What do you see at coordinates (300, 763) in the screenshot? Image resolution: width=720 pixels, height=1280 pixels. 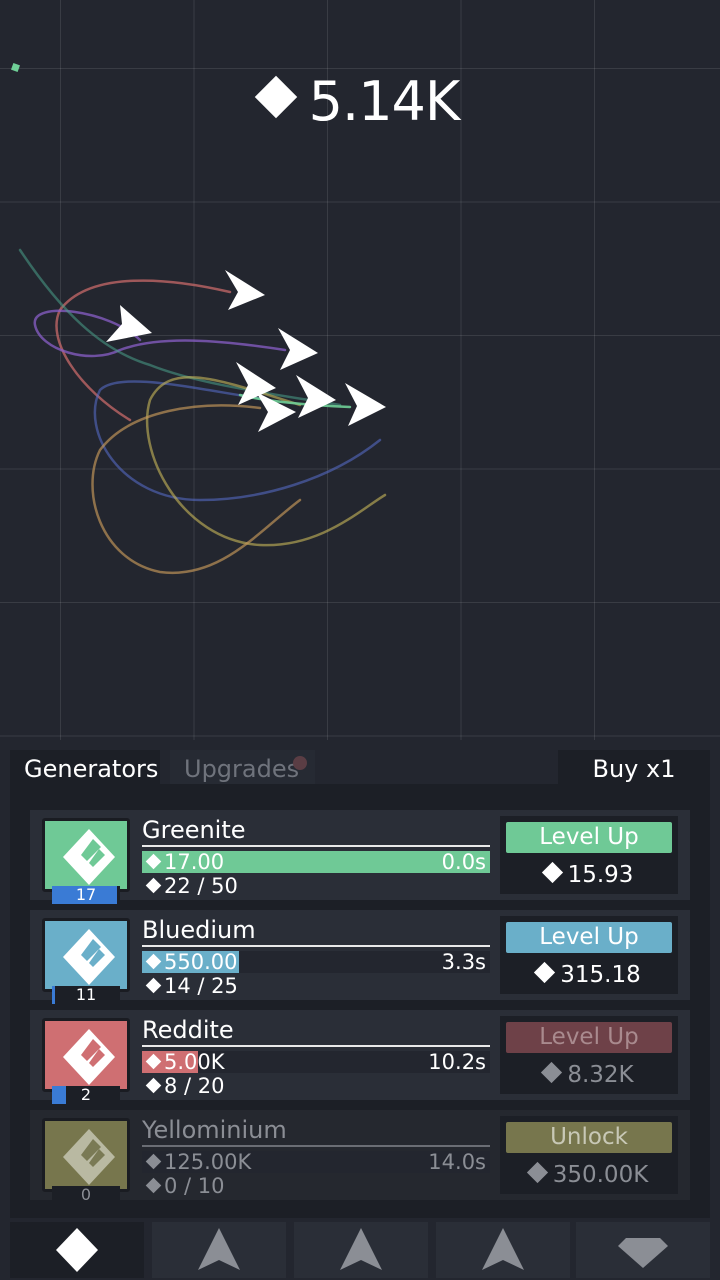 I see `notification-dot` at bounding box center [300, 763].